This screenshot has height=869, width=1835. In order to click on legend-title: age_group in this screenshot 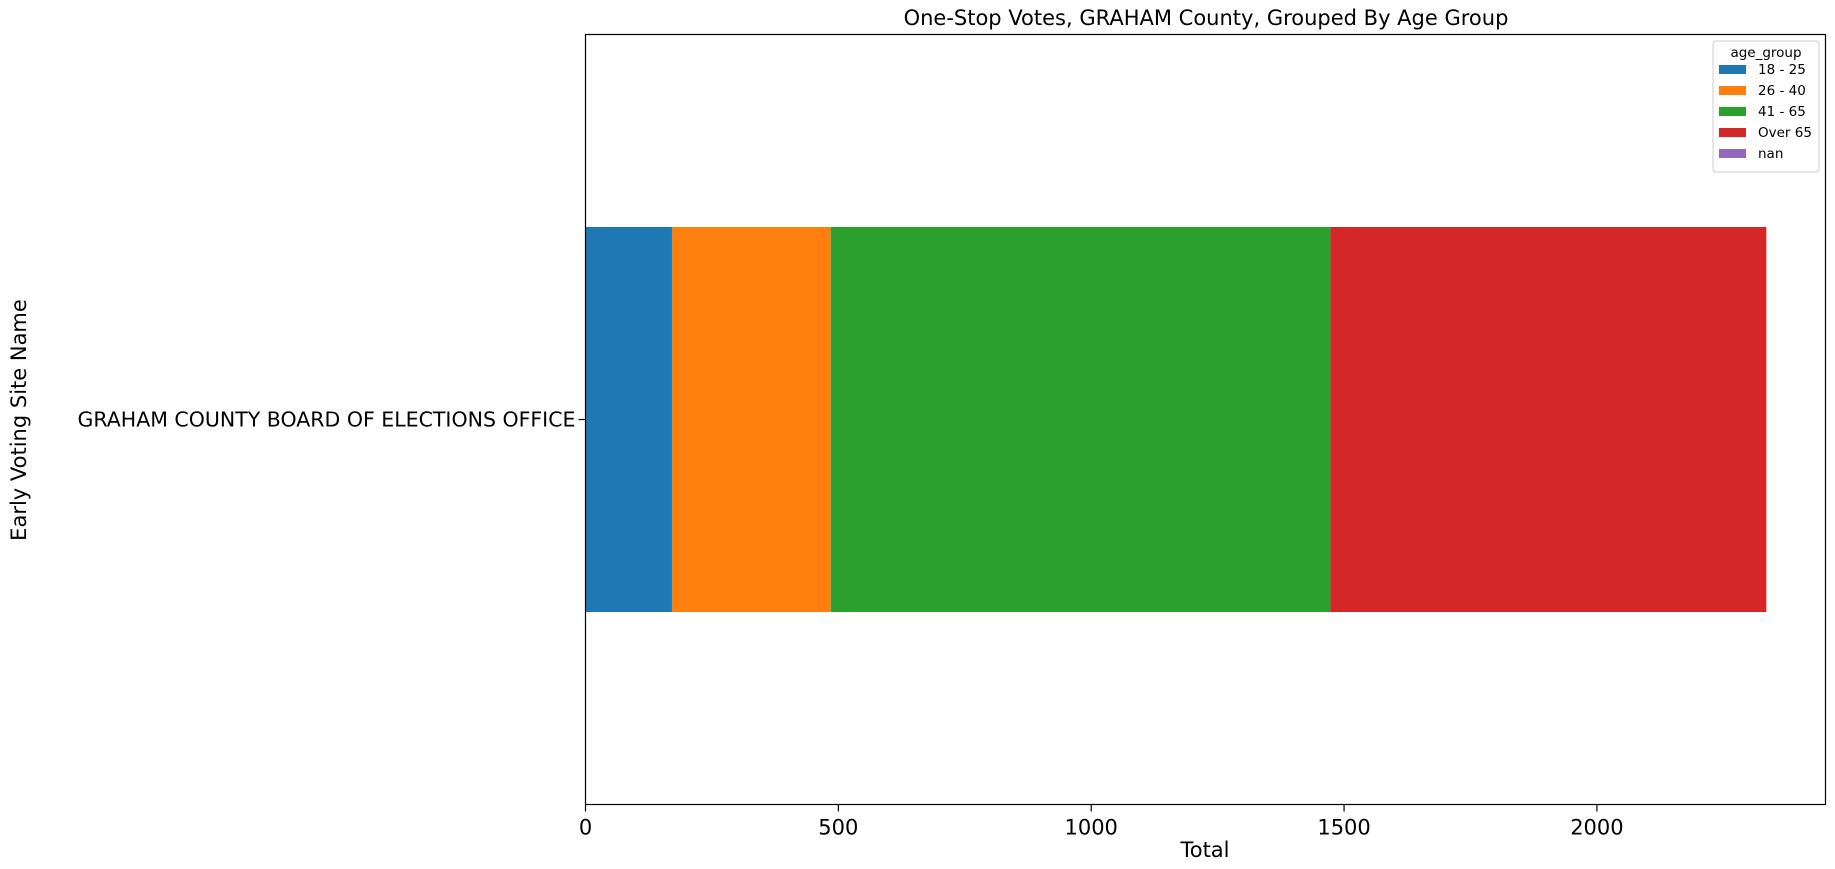, I will do `click(1765, 53)`.